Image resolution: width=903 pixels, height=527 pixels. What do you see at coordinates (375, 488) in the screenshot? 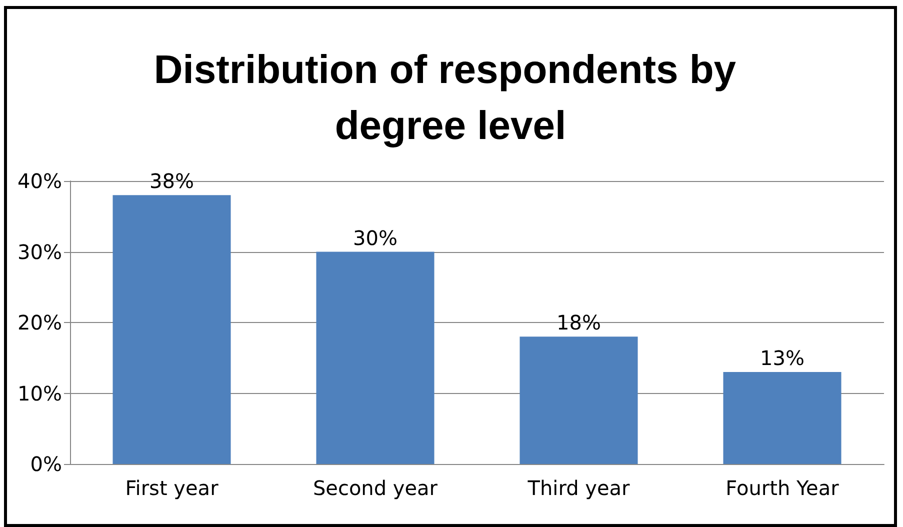
I see `x-tick-label: Second year` at bounding box center [375, 488].